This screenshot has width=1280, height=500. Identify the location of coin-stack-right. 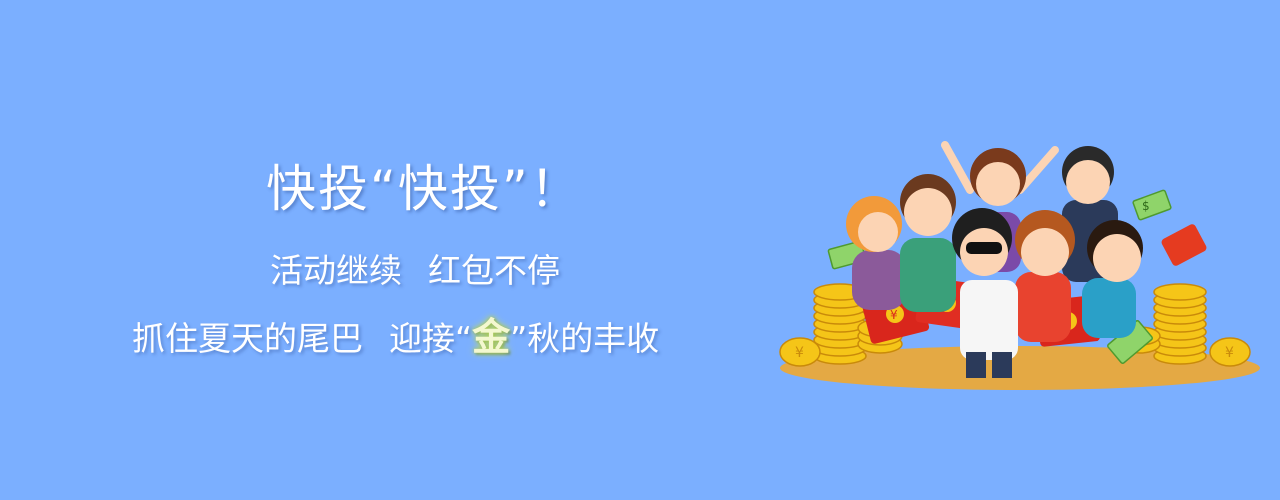
(1185, 325).